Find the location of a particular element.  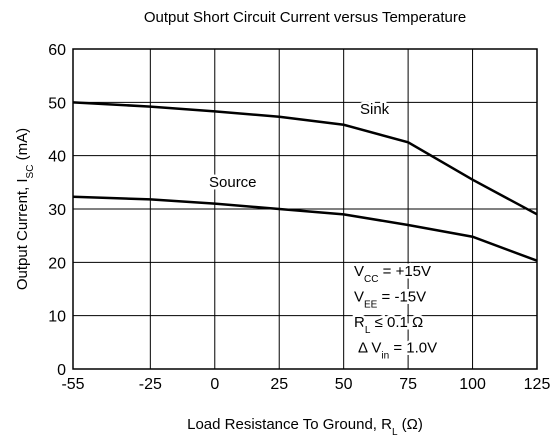

annotation-part: in is located at coordinates (385, 355).